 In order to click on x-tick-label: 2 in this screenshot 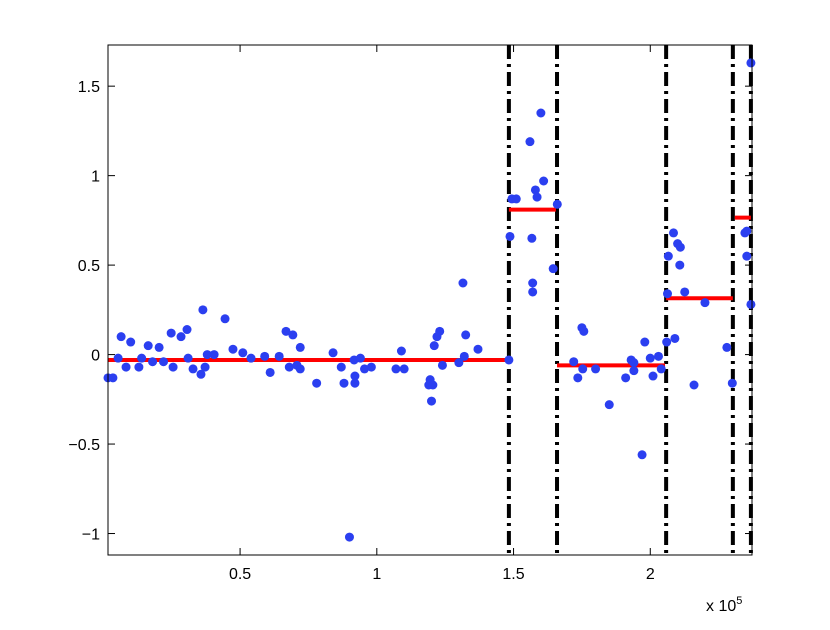, I will do `click(650, 574)`.